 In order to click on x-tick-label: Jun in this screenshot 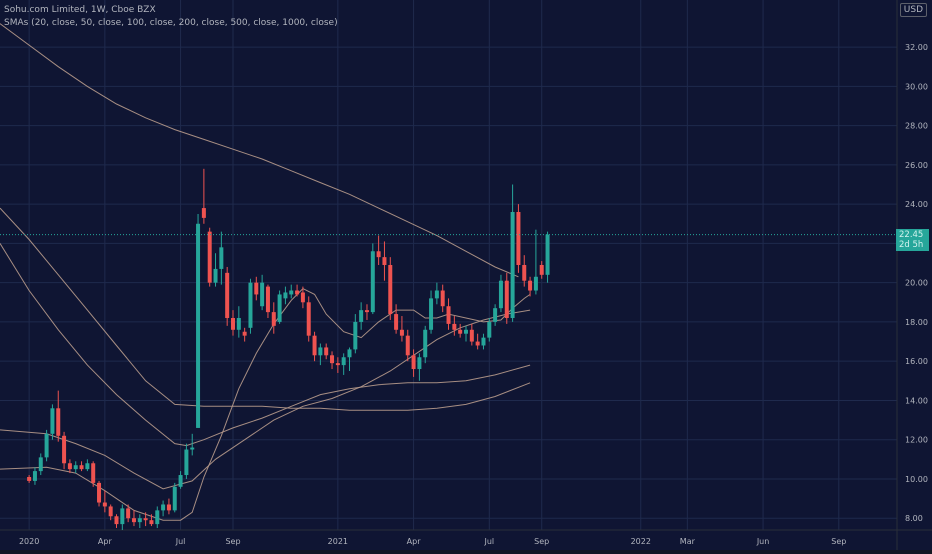, I will do `click(763, 541)`.